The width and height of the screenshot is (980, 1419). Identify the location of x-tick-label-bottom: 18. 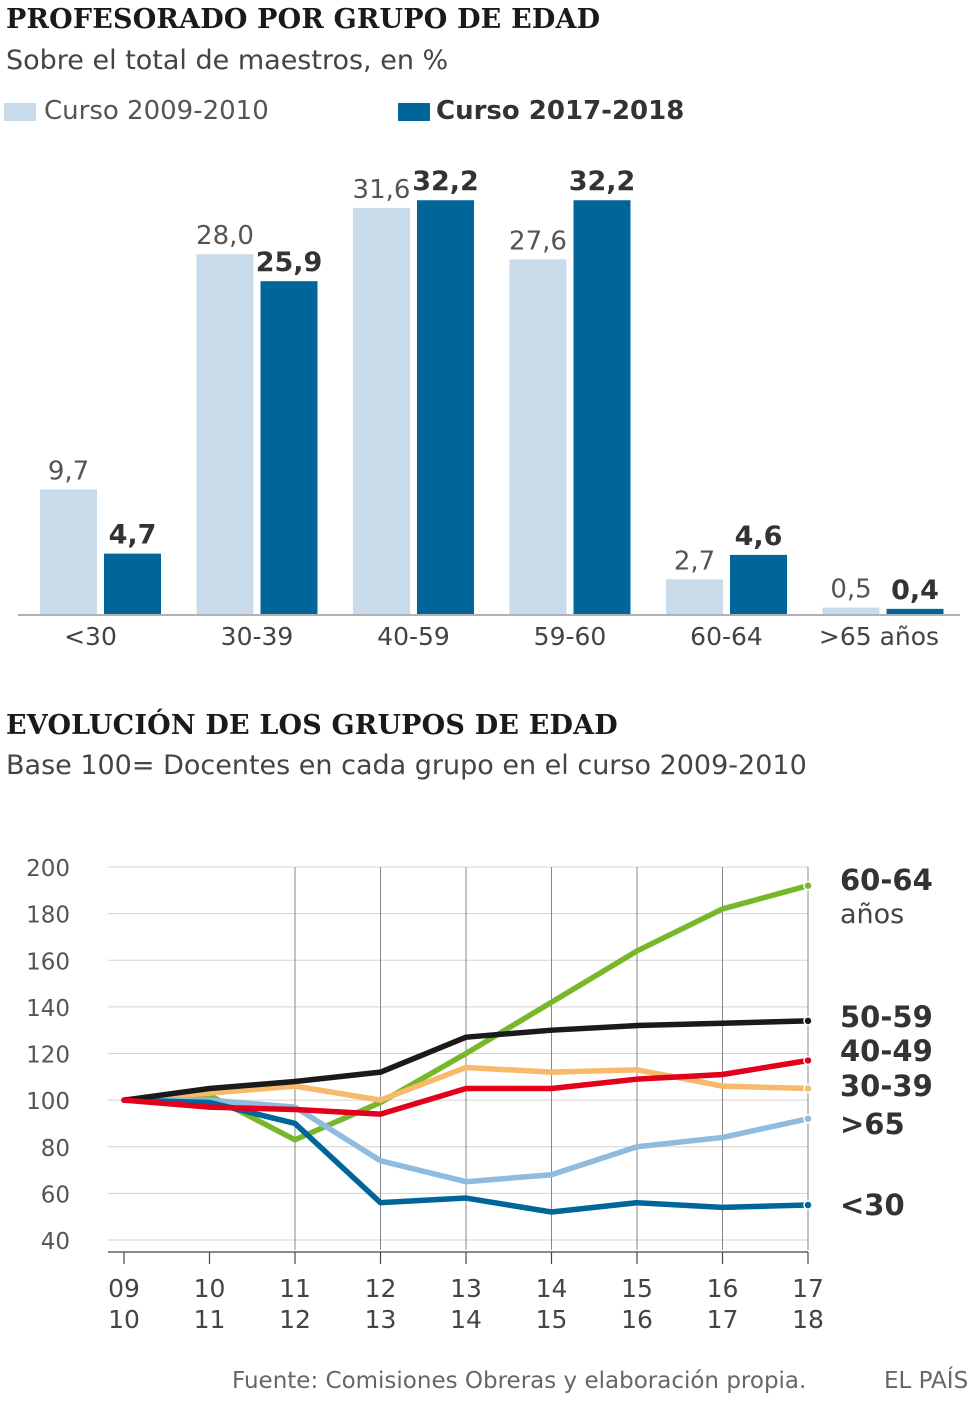
(808, 1319).